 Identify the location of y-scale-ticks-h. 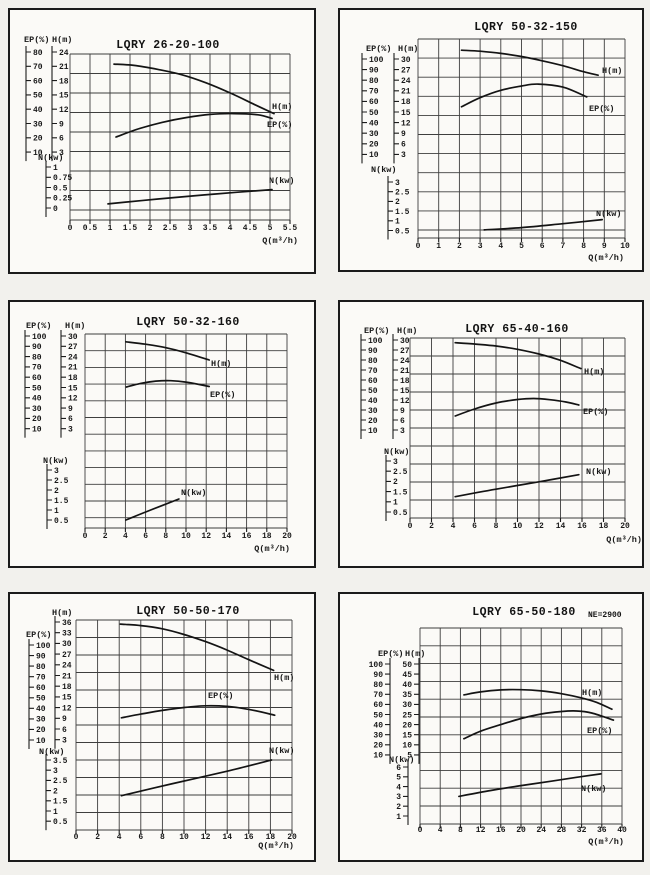
(396, 106).